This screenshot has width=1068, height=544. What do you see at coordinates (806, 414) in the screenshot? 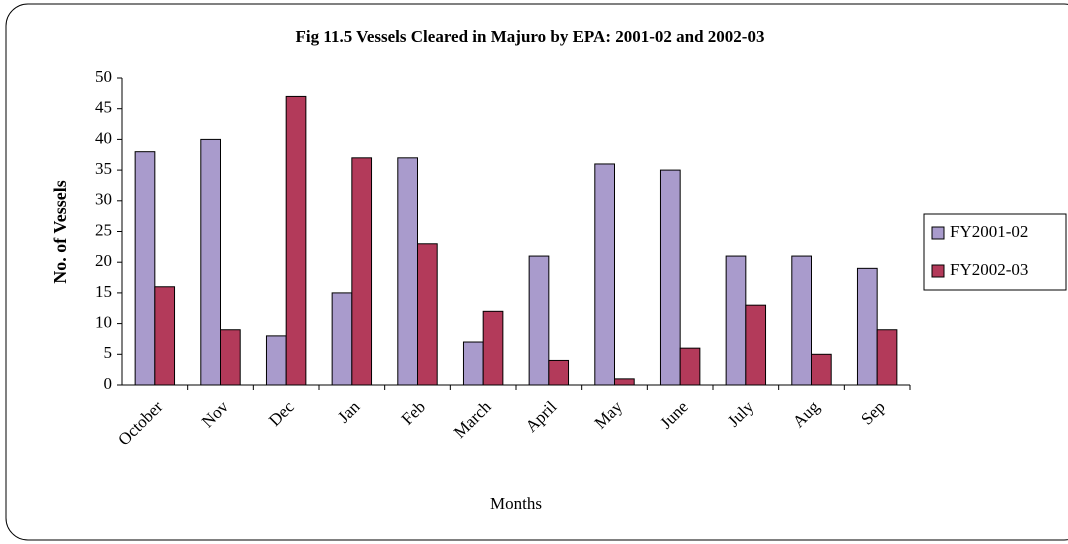
I see `x-tick-label: Aug` at bounding box center [806, 414].